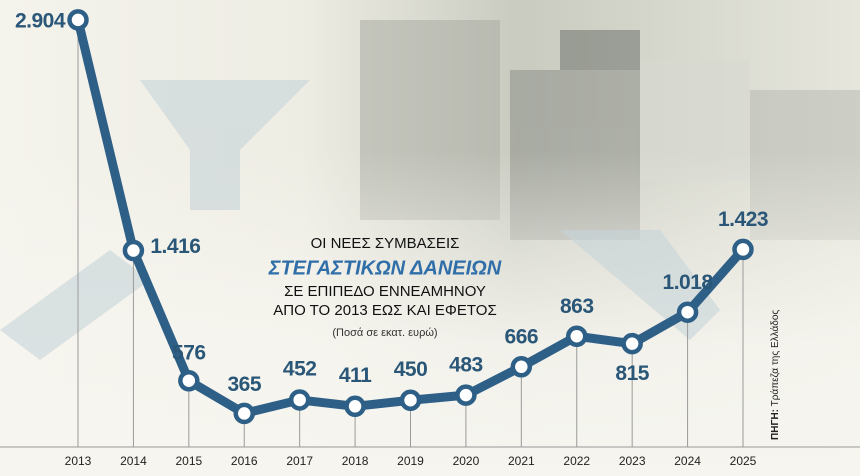 Image resolution: width=860 pixels, height=476 pixels. What do you see at coordinates (244, 384) in the screenshot?
I see `data-label: 365` at bounding box center [244, 384].